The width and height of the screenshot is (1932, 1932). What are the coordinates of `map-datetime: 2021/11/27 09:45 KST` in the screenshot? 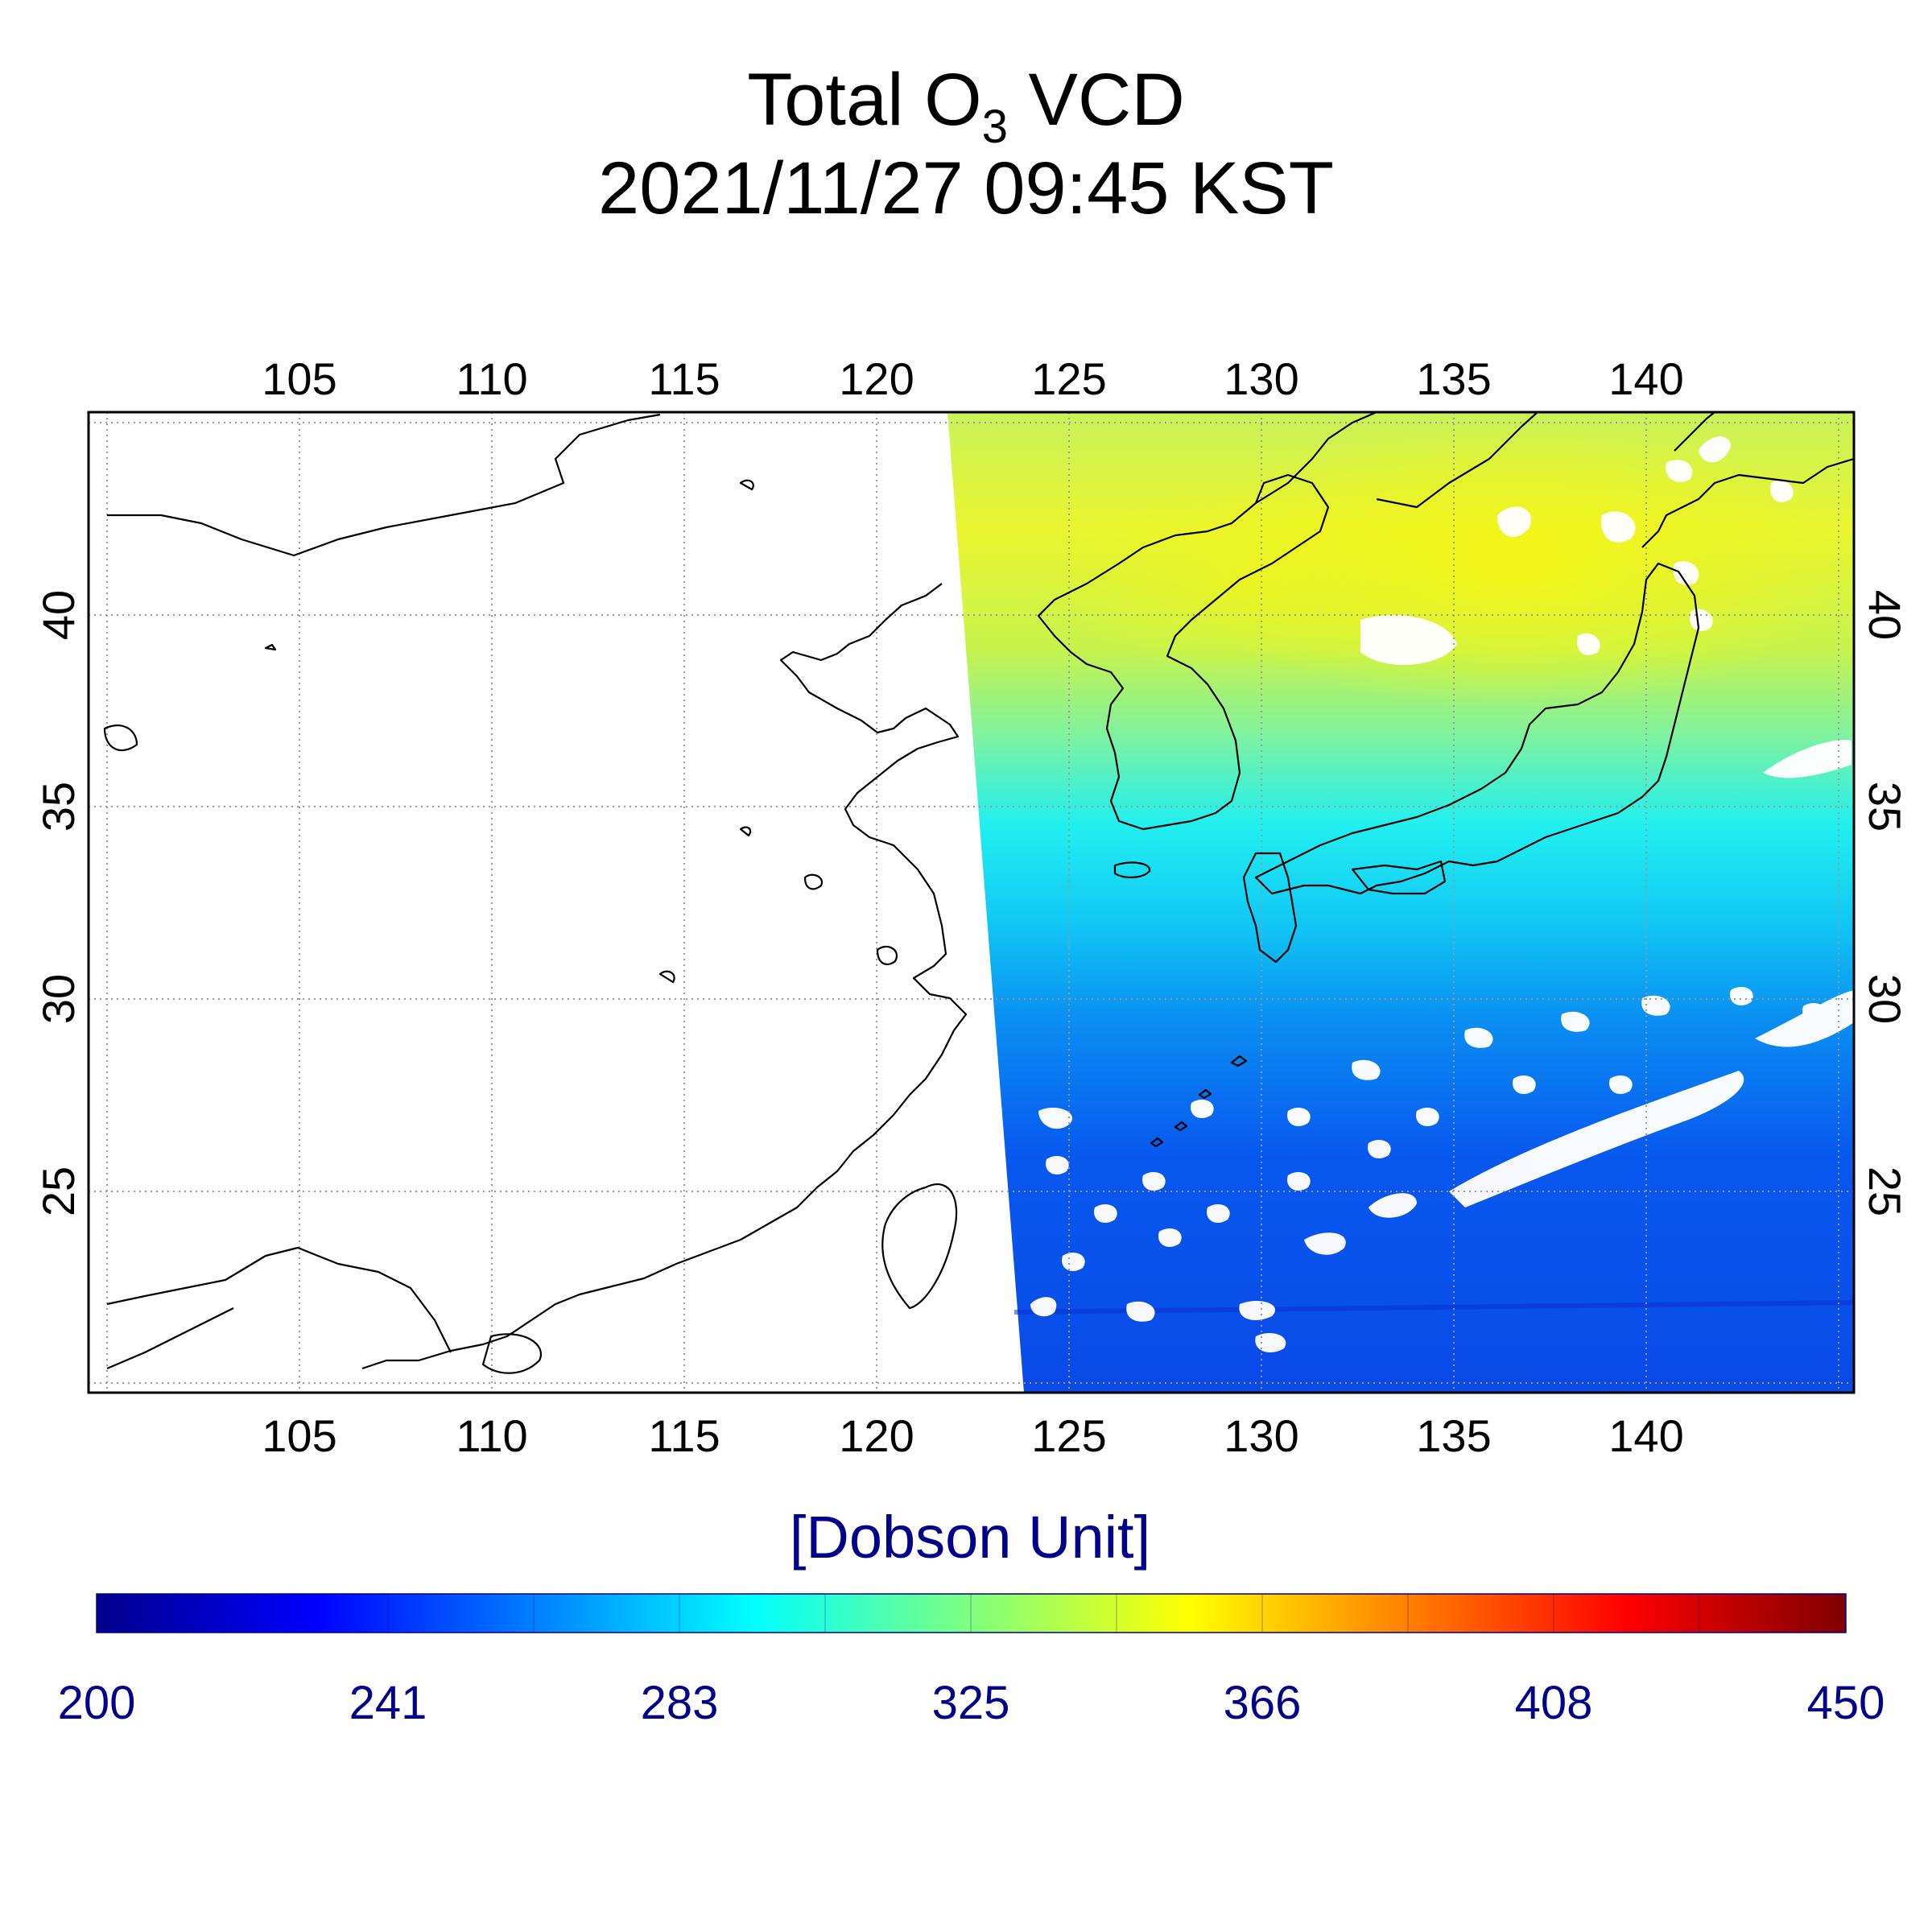 It's located at (966, 188).